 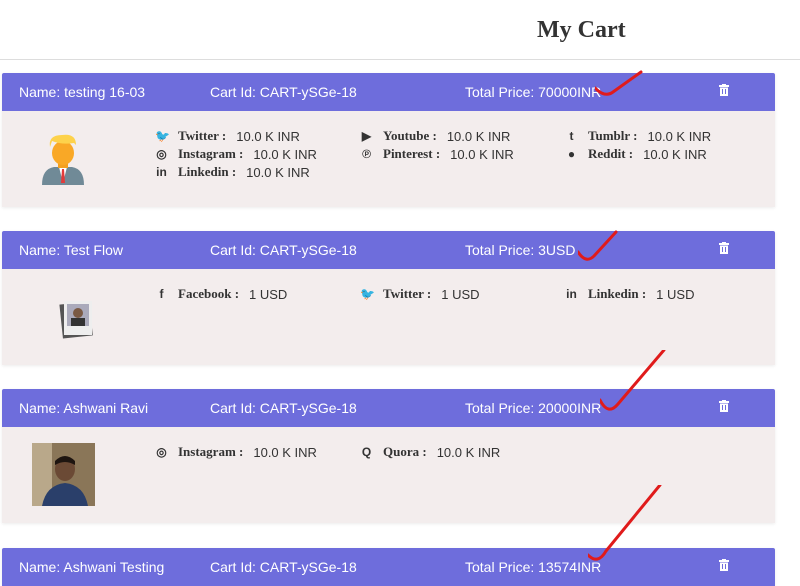 I want to click on cart-item: t Tumblr : 10.0 K INR, so click(x=638, y=136).